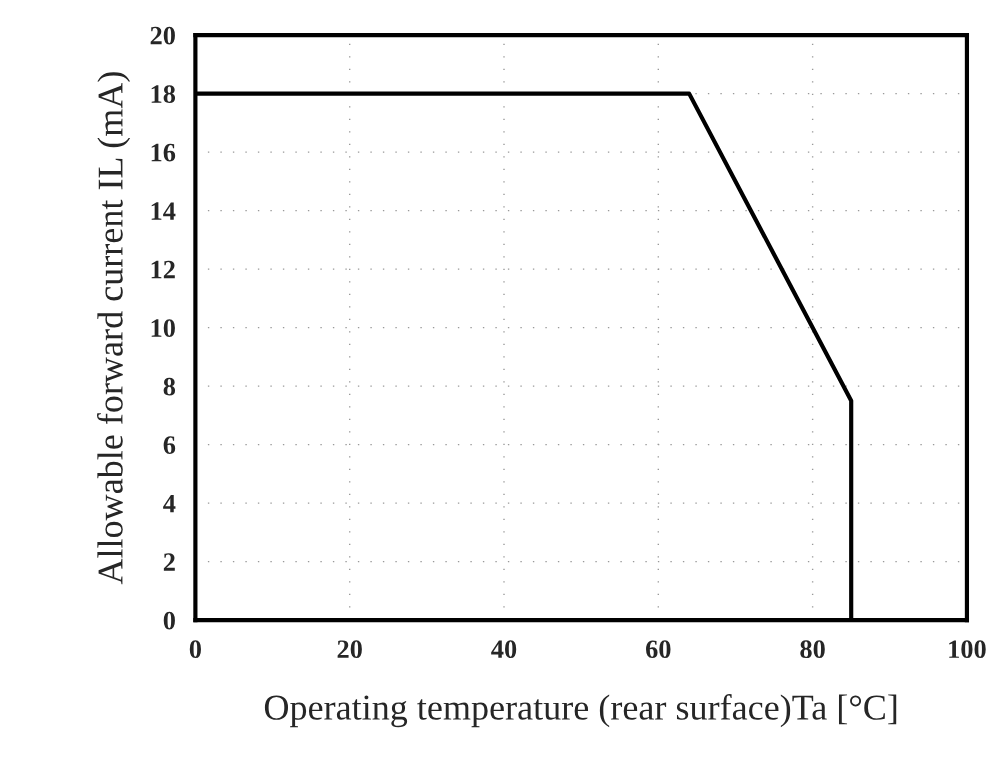 This screenshot has width=1002, height=780. What do you see at coordinates (169, 503) in the screenshot?
I see `y-tick-label: 4` at bounding box center [169, 503].